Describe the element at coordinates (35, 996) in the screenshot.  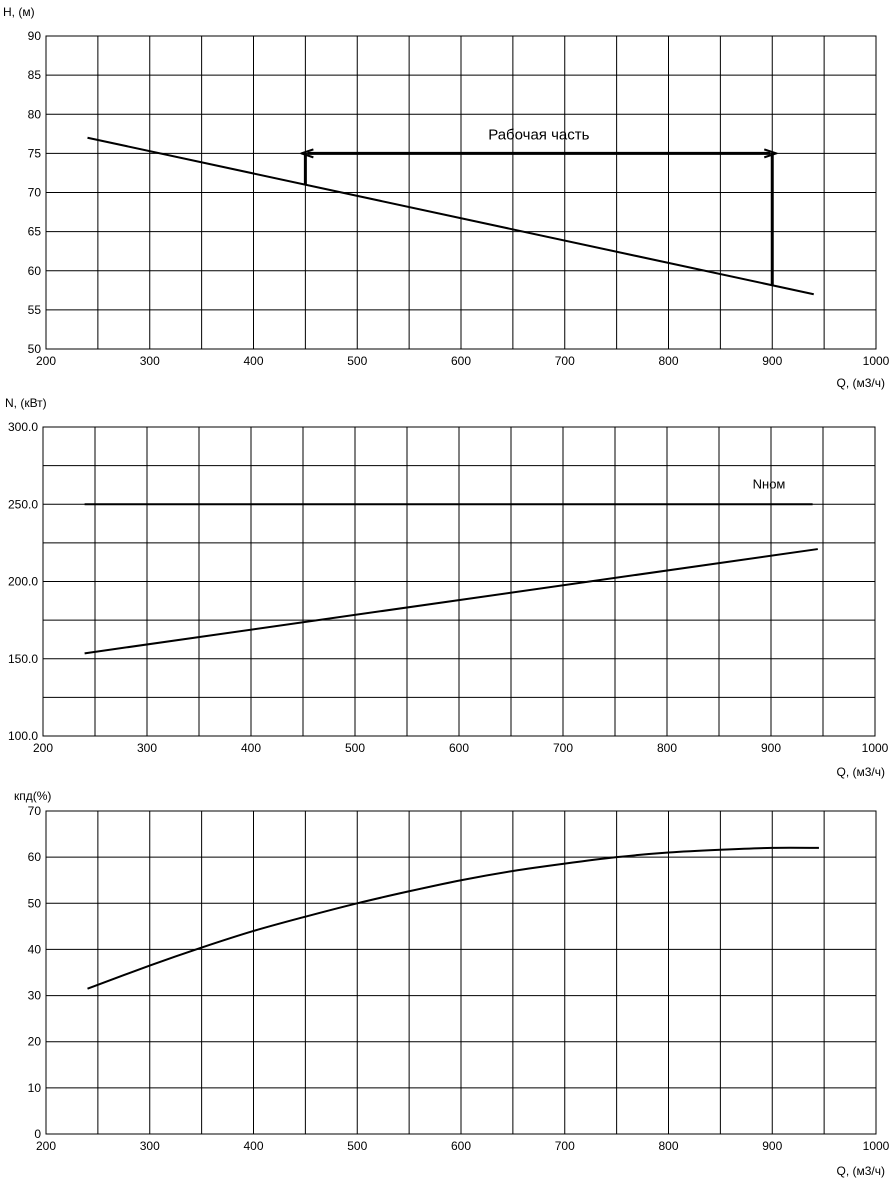
I see `y-tick-label: 30` at that location.